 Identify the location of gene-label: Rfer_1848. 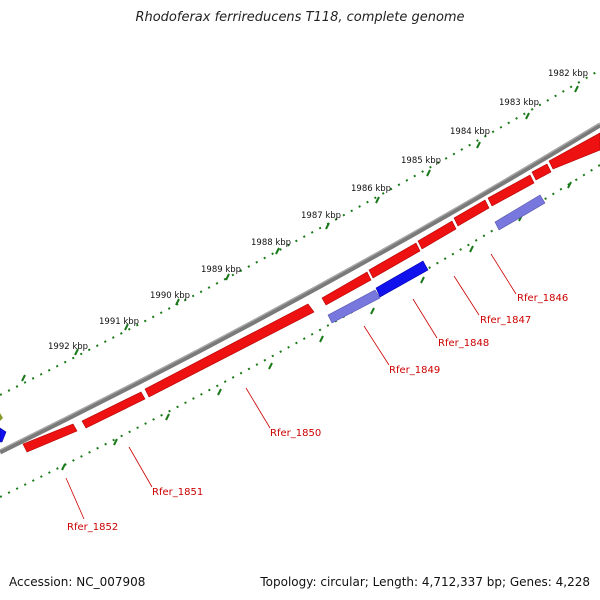
(463, 343).